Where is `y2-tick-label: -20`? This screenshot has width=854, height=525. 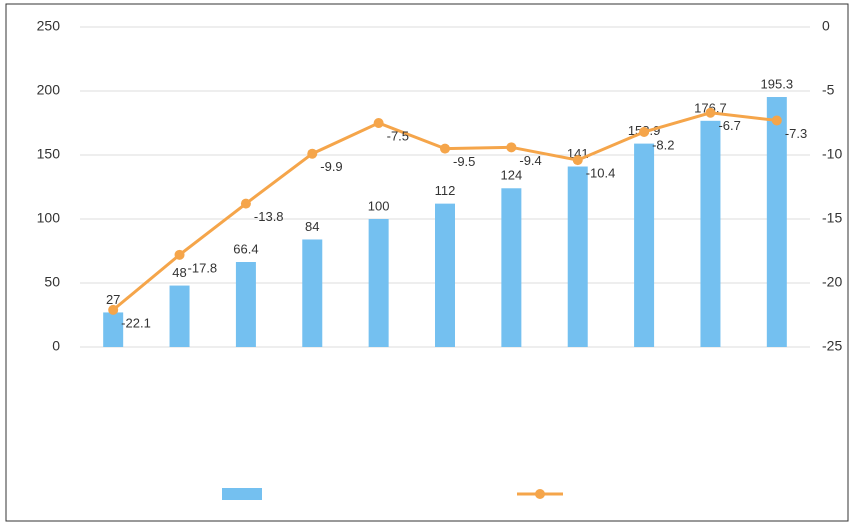
y2-tick-label: -20 is located at coordinates (832, 282).